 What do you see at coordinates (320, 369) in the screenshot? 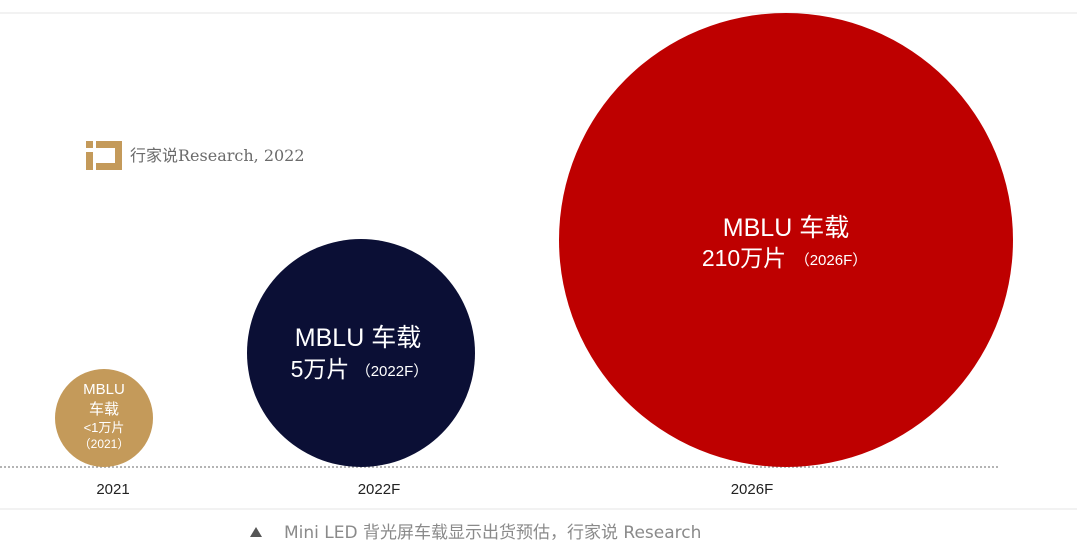
I see `bubble-label-2022f-value: 5万片` at bounding box center [320, 369].